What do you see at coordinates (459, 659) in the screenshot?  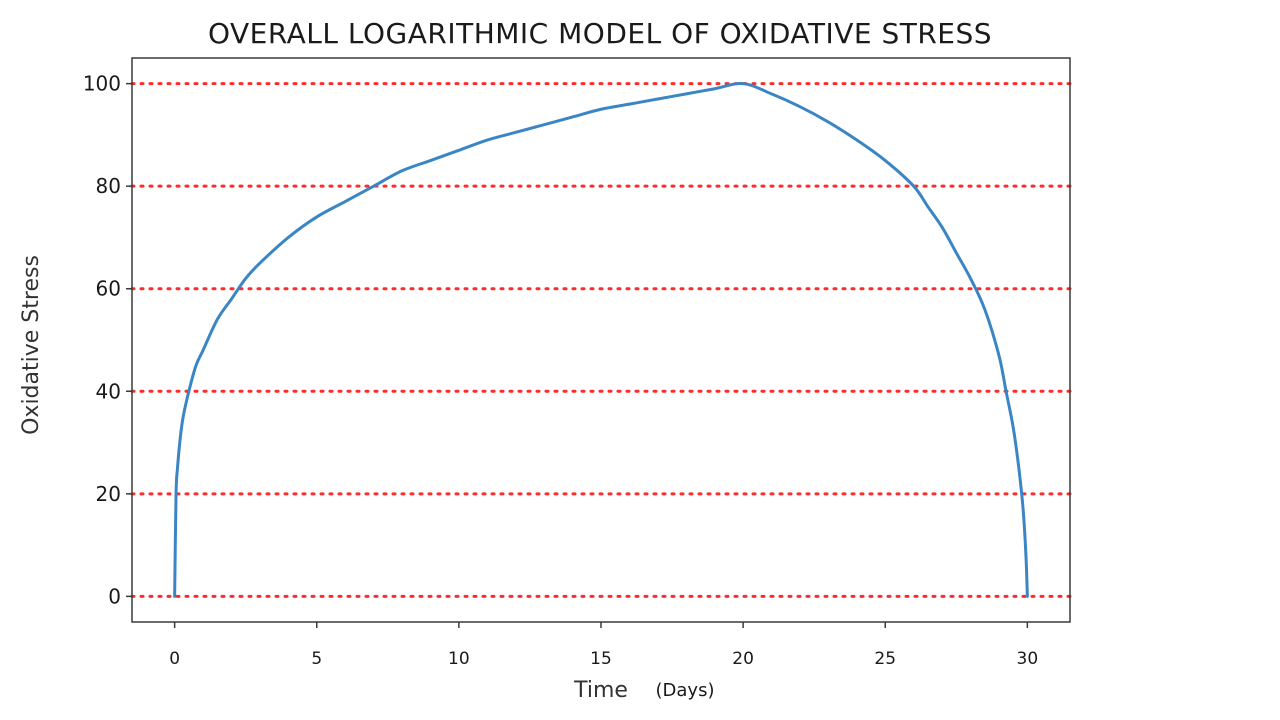 I see `x-tick-label: 10` at bounding box center [459, 659].